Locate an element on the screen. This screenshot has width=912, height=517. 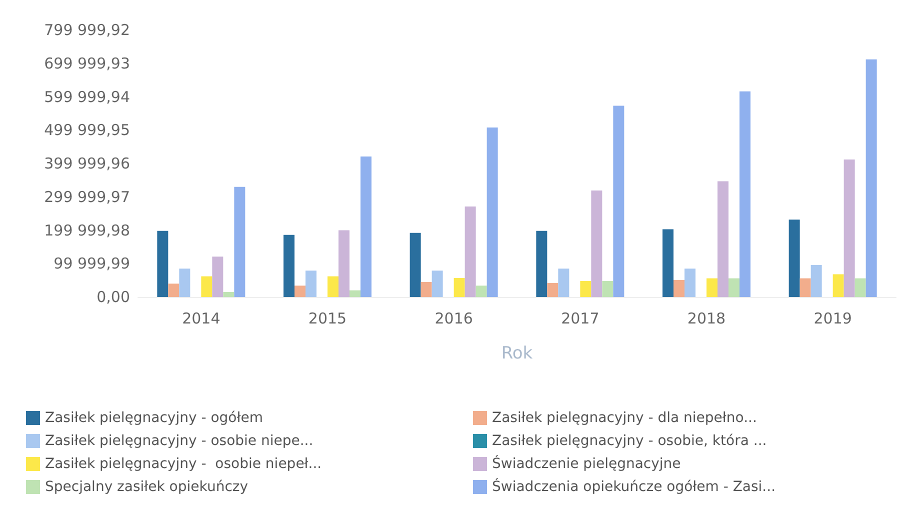
x-tick-label: 2014 is located at coordinates (201, 319).